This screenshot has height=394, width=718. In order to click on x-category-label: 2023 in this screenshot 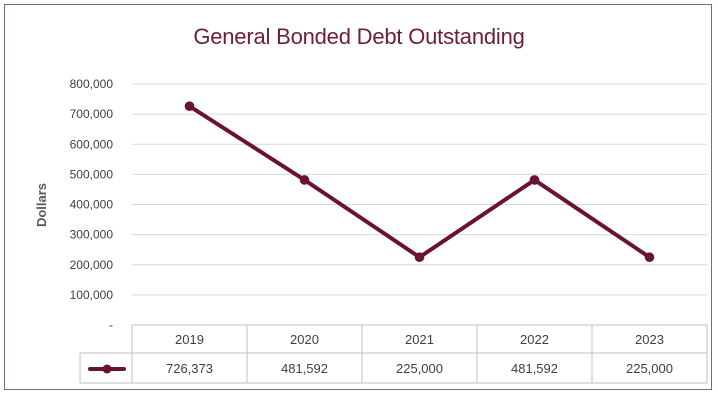, I will do `click(649, 339)`.